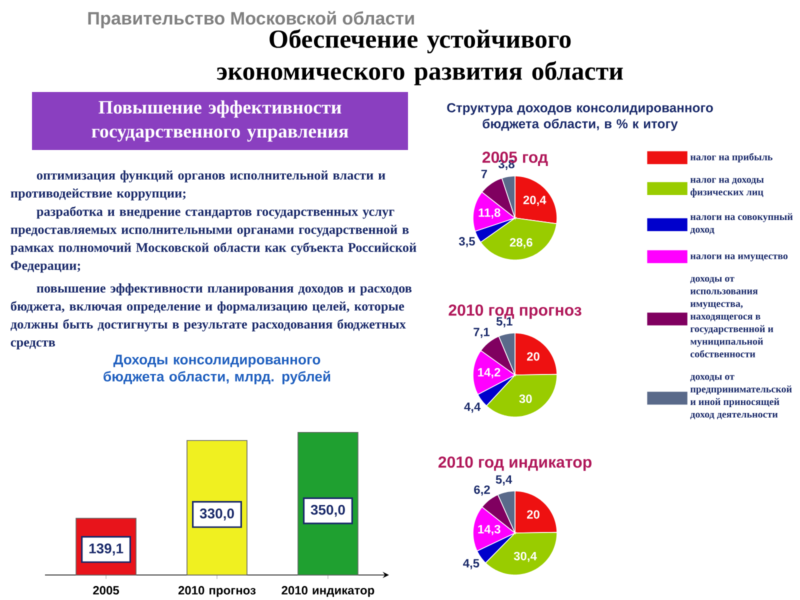 The image size is (800, 600). What do you see at coordinates (211, 316) in the screenshot?
I see `text: повышение эффективности планирования доходов и расходов бюджета, включая определение и формализацию целей, которые должны быть достигнуты в результате расходования бюджетных средств` at bounding box center [211, 316].